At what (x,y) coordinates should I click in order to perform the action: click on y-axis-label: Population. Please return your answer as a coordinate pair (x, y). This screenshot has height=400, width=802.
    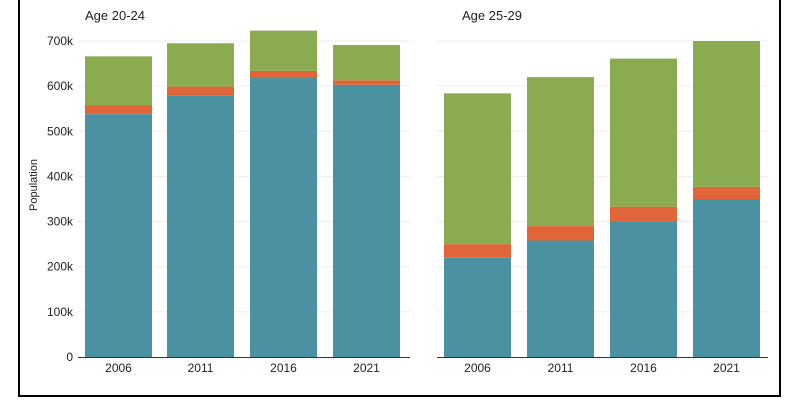
    Looking at the image, I should click on (34, 185).